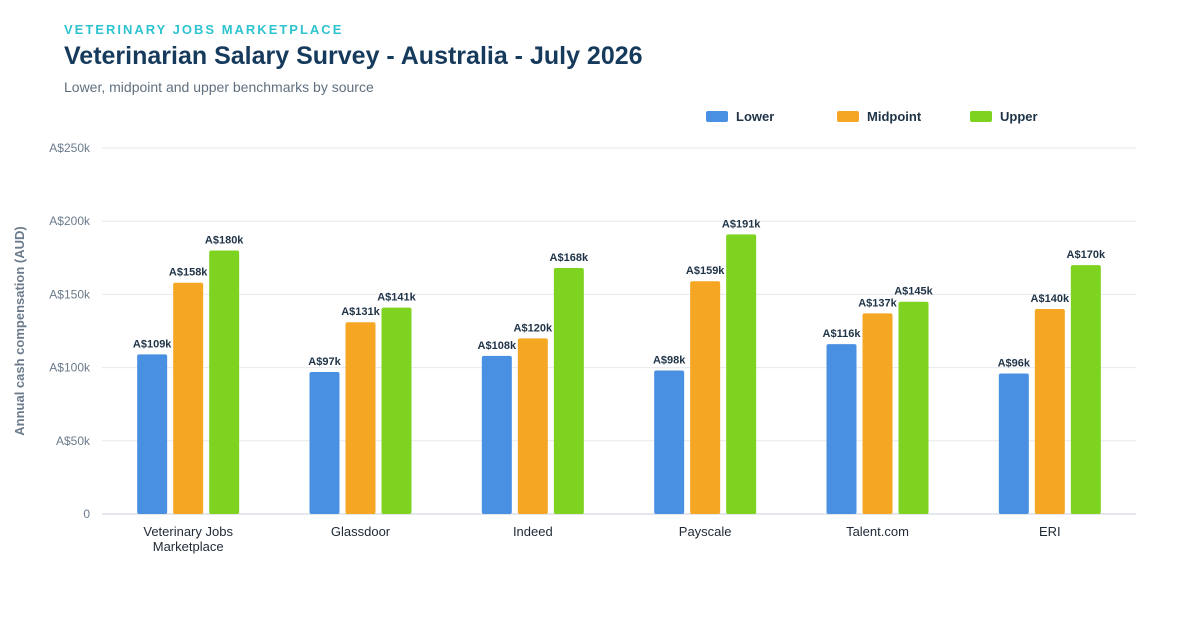 The image size is (1200, 630). Describe the element at coordinates (360, 312) in the screenshot. I see `data-label: A$131k` at that location.